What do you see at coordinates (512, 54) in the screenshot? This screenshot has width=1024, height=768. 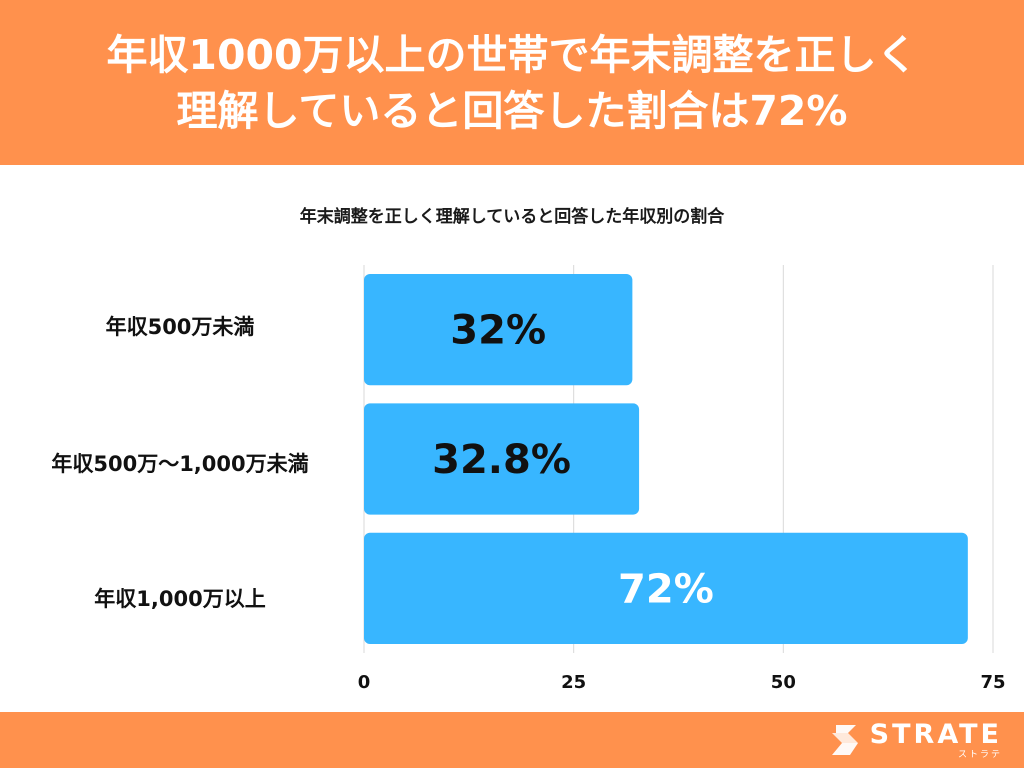 I see `header-title-line-1: 年収1000万以上の世帯で年末調整を正しく` at bounding box center [512, 54].